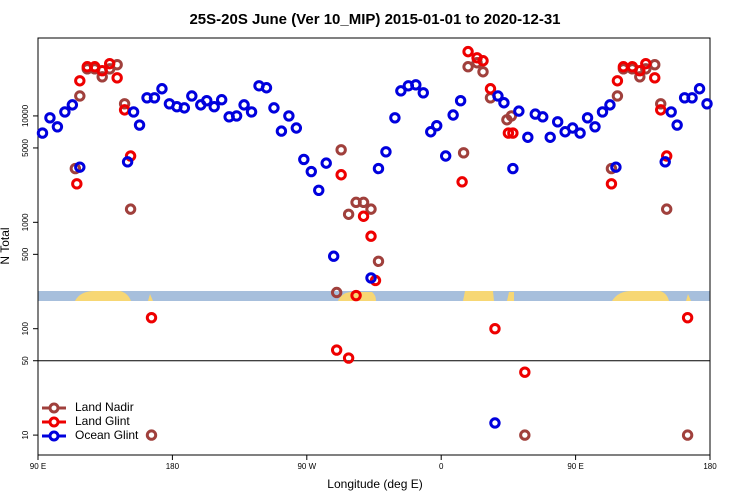  I want to click on map-strip, so click(374, 296).